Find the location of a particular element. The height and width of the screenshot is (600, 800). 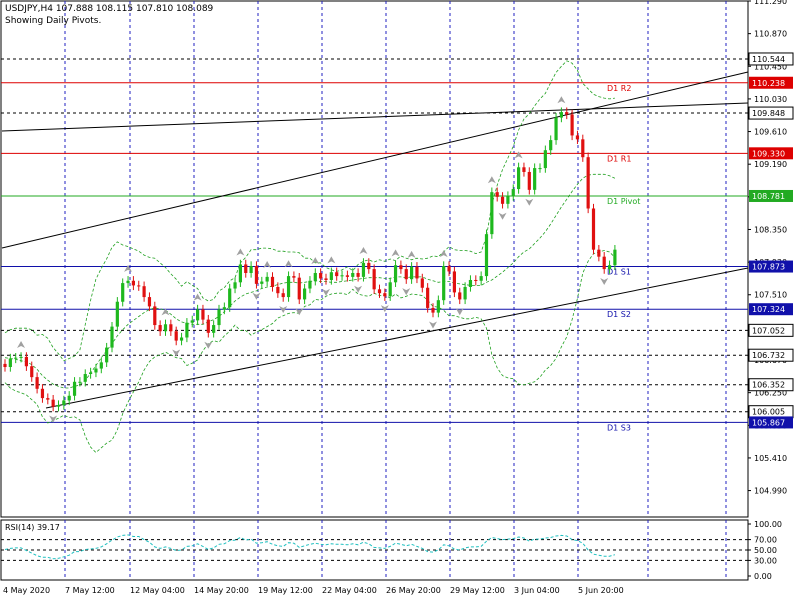

y-tick-label: 109.190 is located at coordinates (770, 164).